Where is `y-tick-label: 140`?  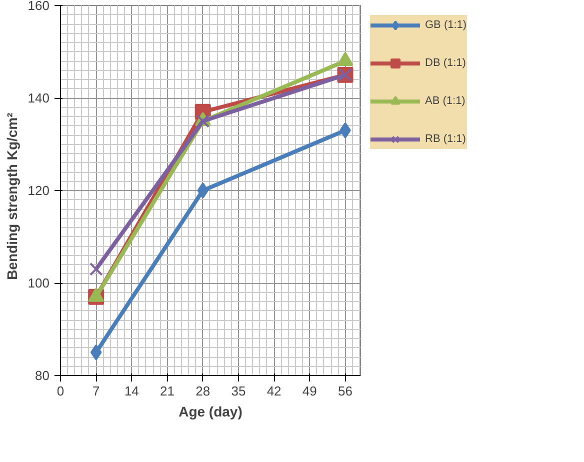
y-tick-label: 140 is located at coordinates (39, 98).